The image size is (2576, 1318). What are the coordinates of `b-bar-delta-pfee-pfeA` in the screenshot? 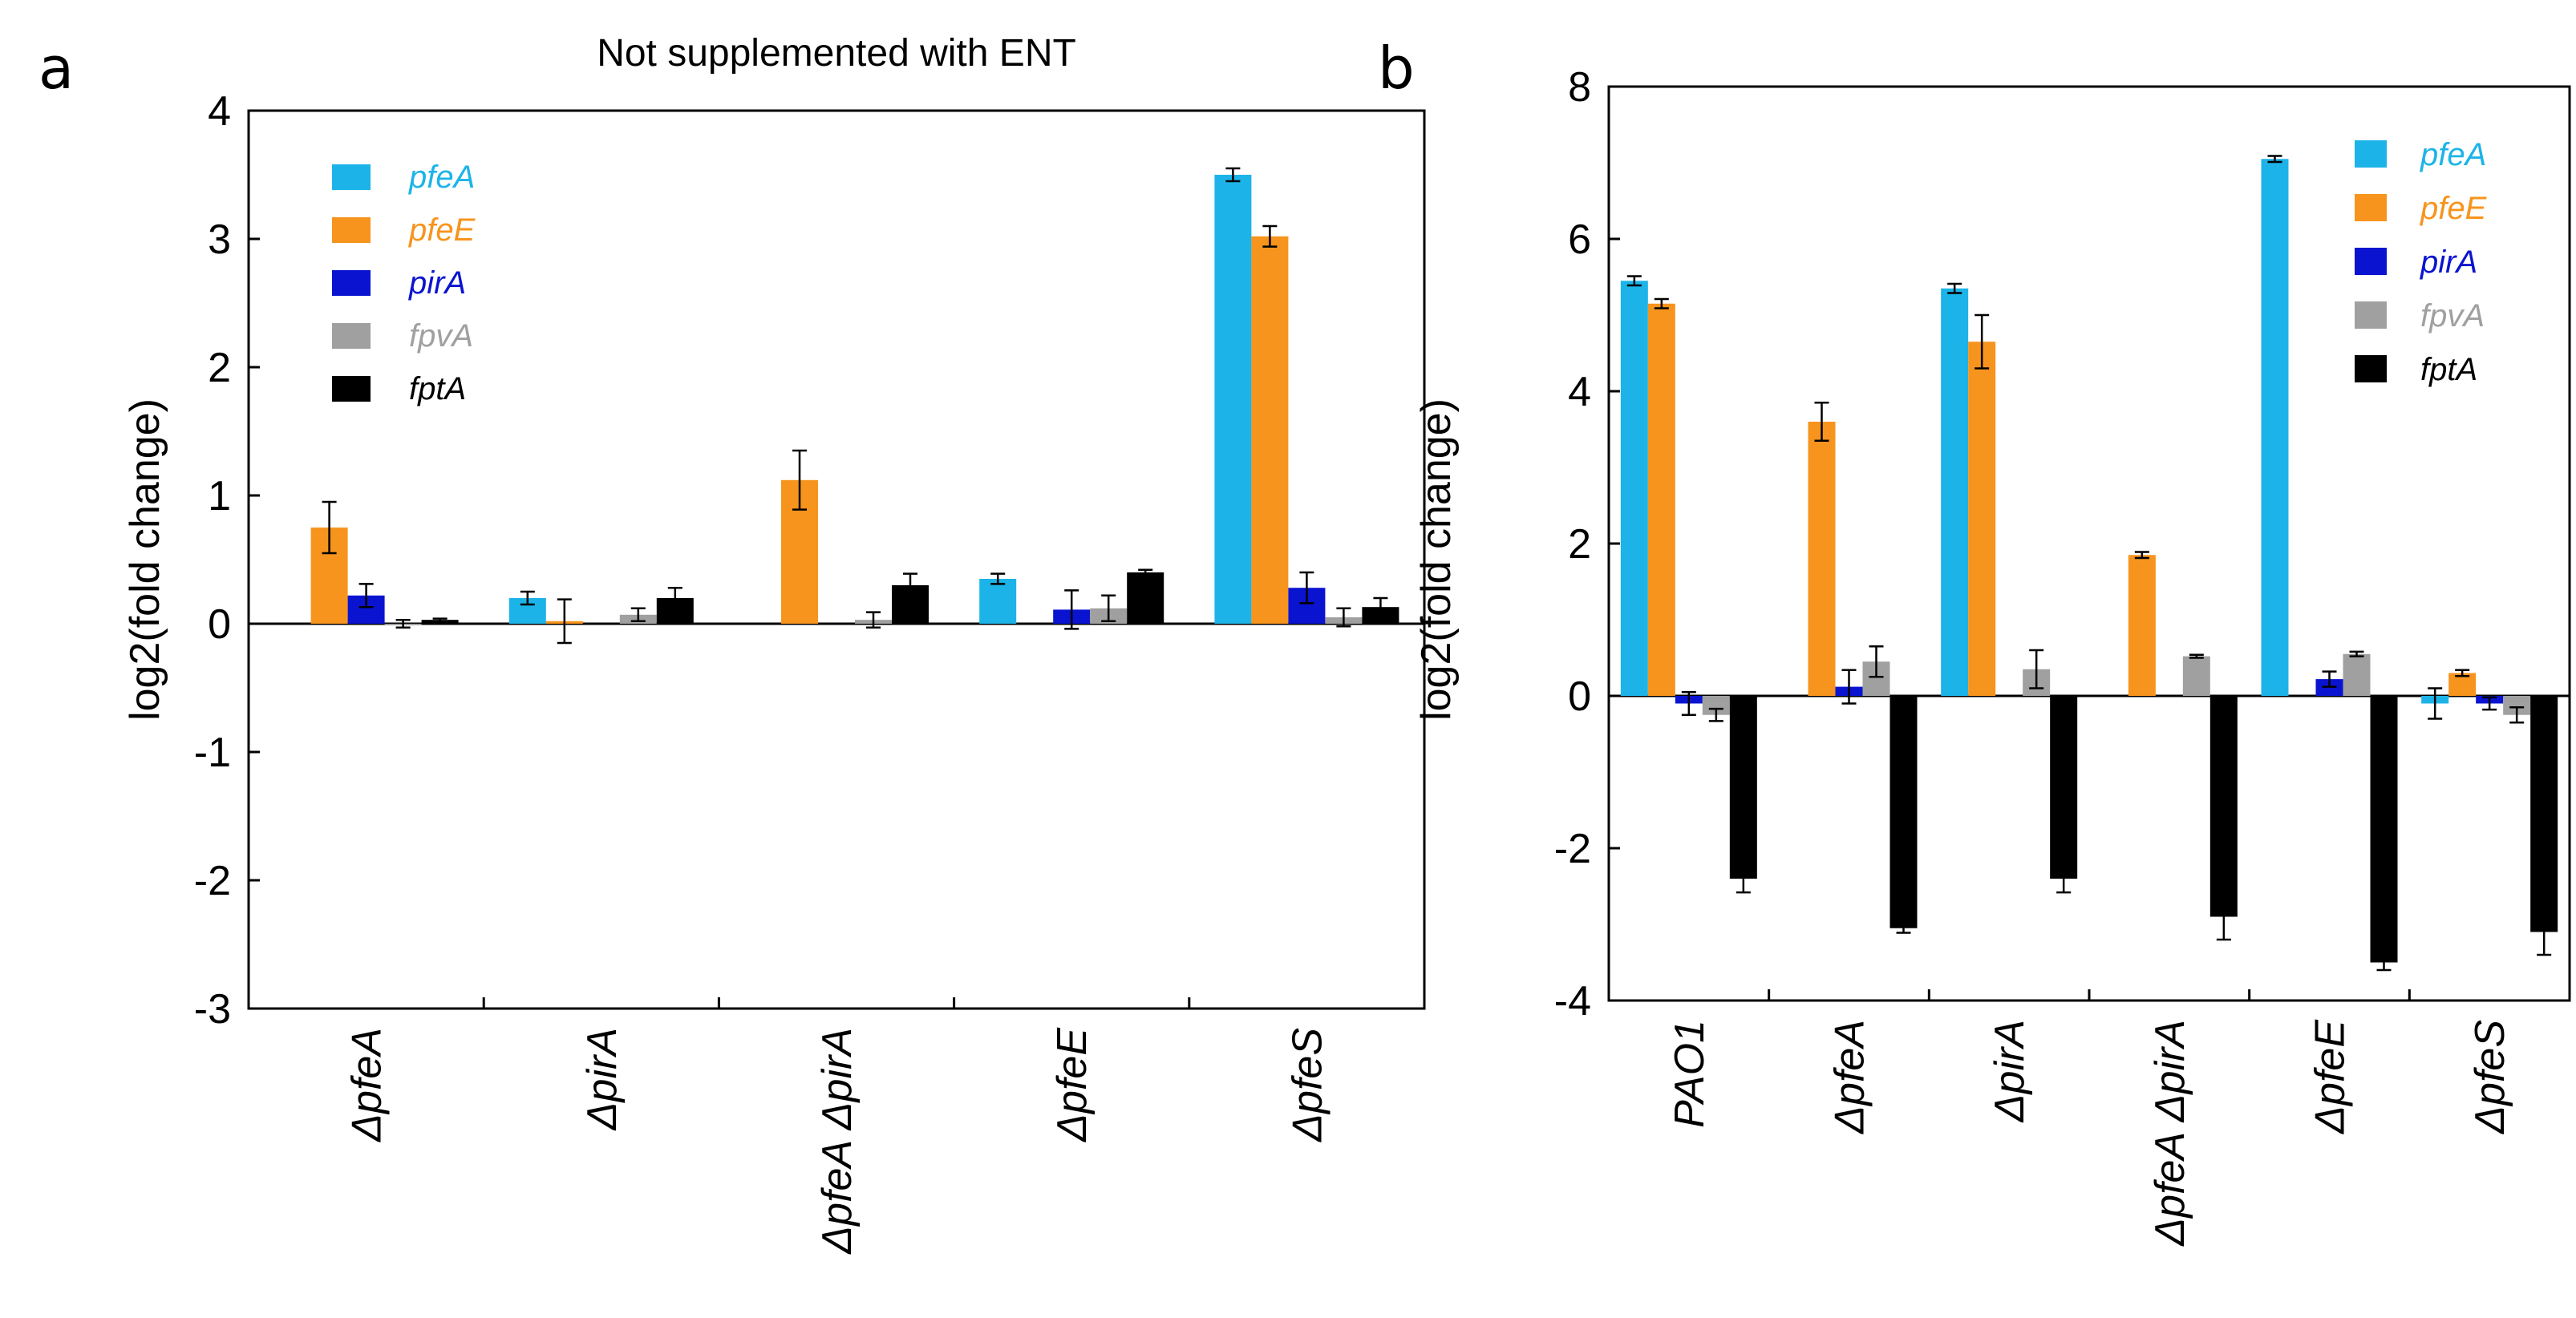 It's located at (2275, 427).